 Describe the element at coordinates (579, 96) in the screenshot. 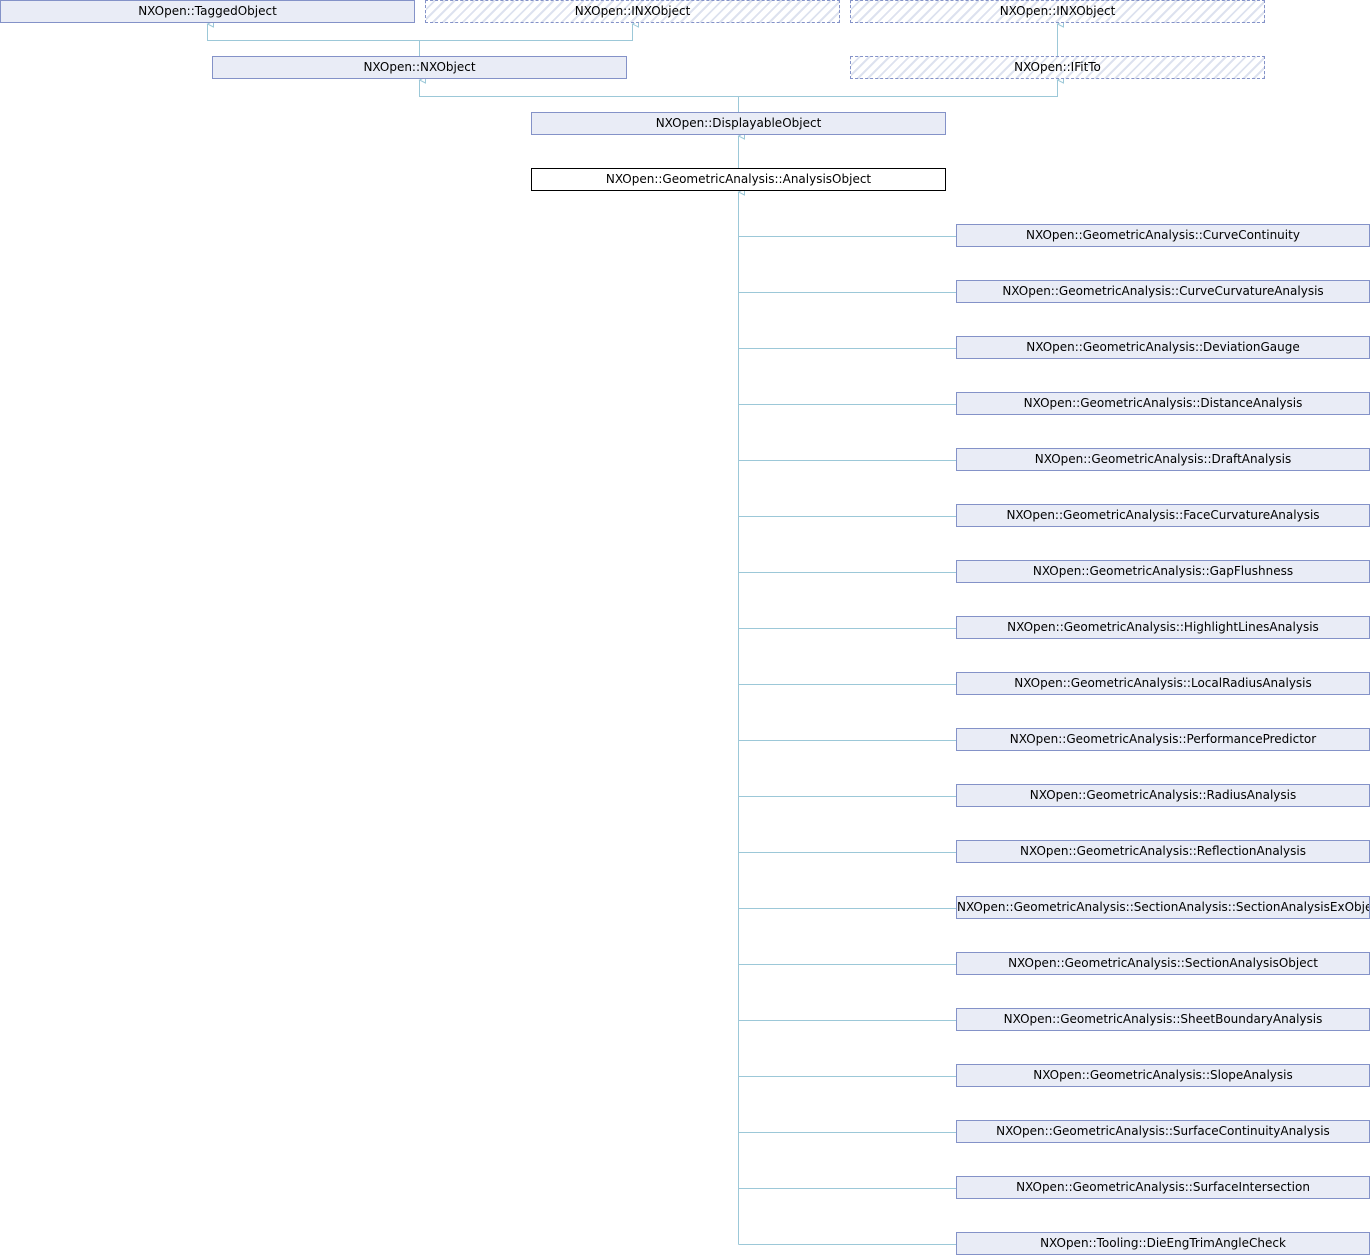

I see `edge-displayable-nxobject` at that location.